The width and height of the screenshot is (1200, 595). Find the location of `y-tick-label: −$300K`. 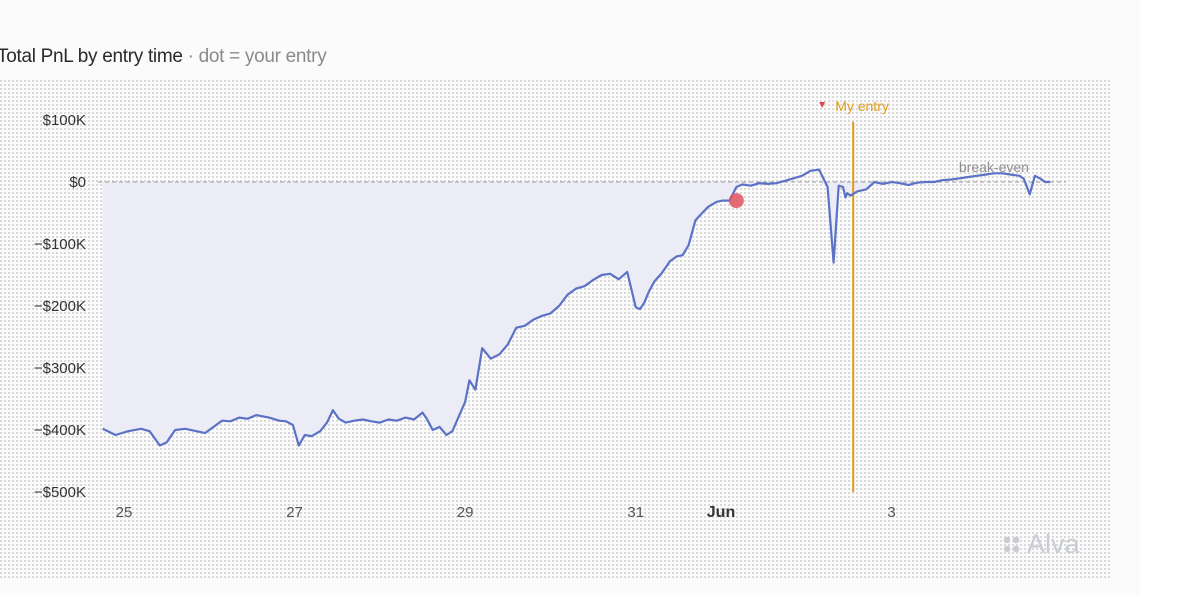

y-tick-label: −$300K is located at coordinates (60, 368).